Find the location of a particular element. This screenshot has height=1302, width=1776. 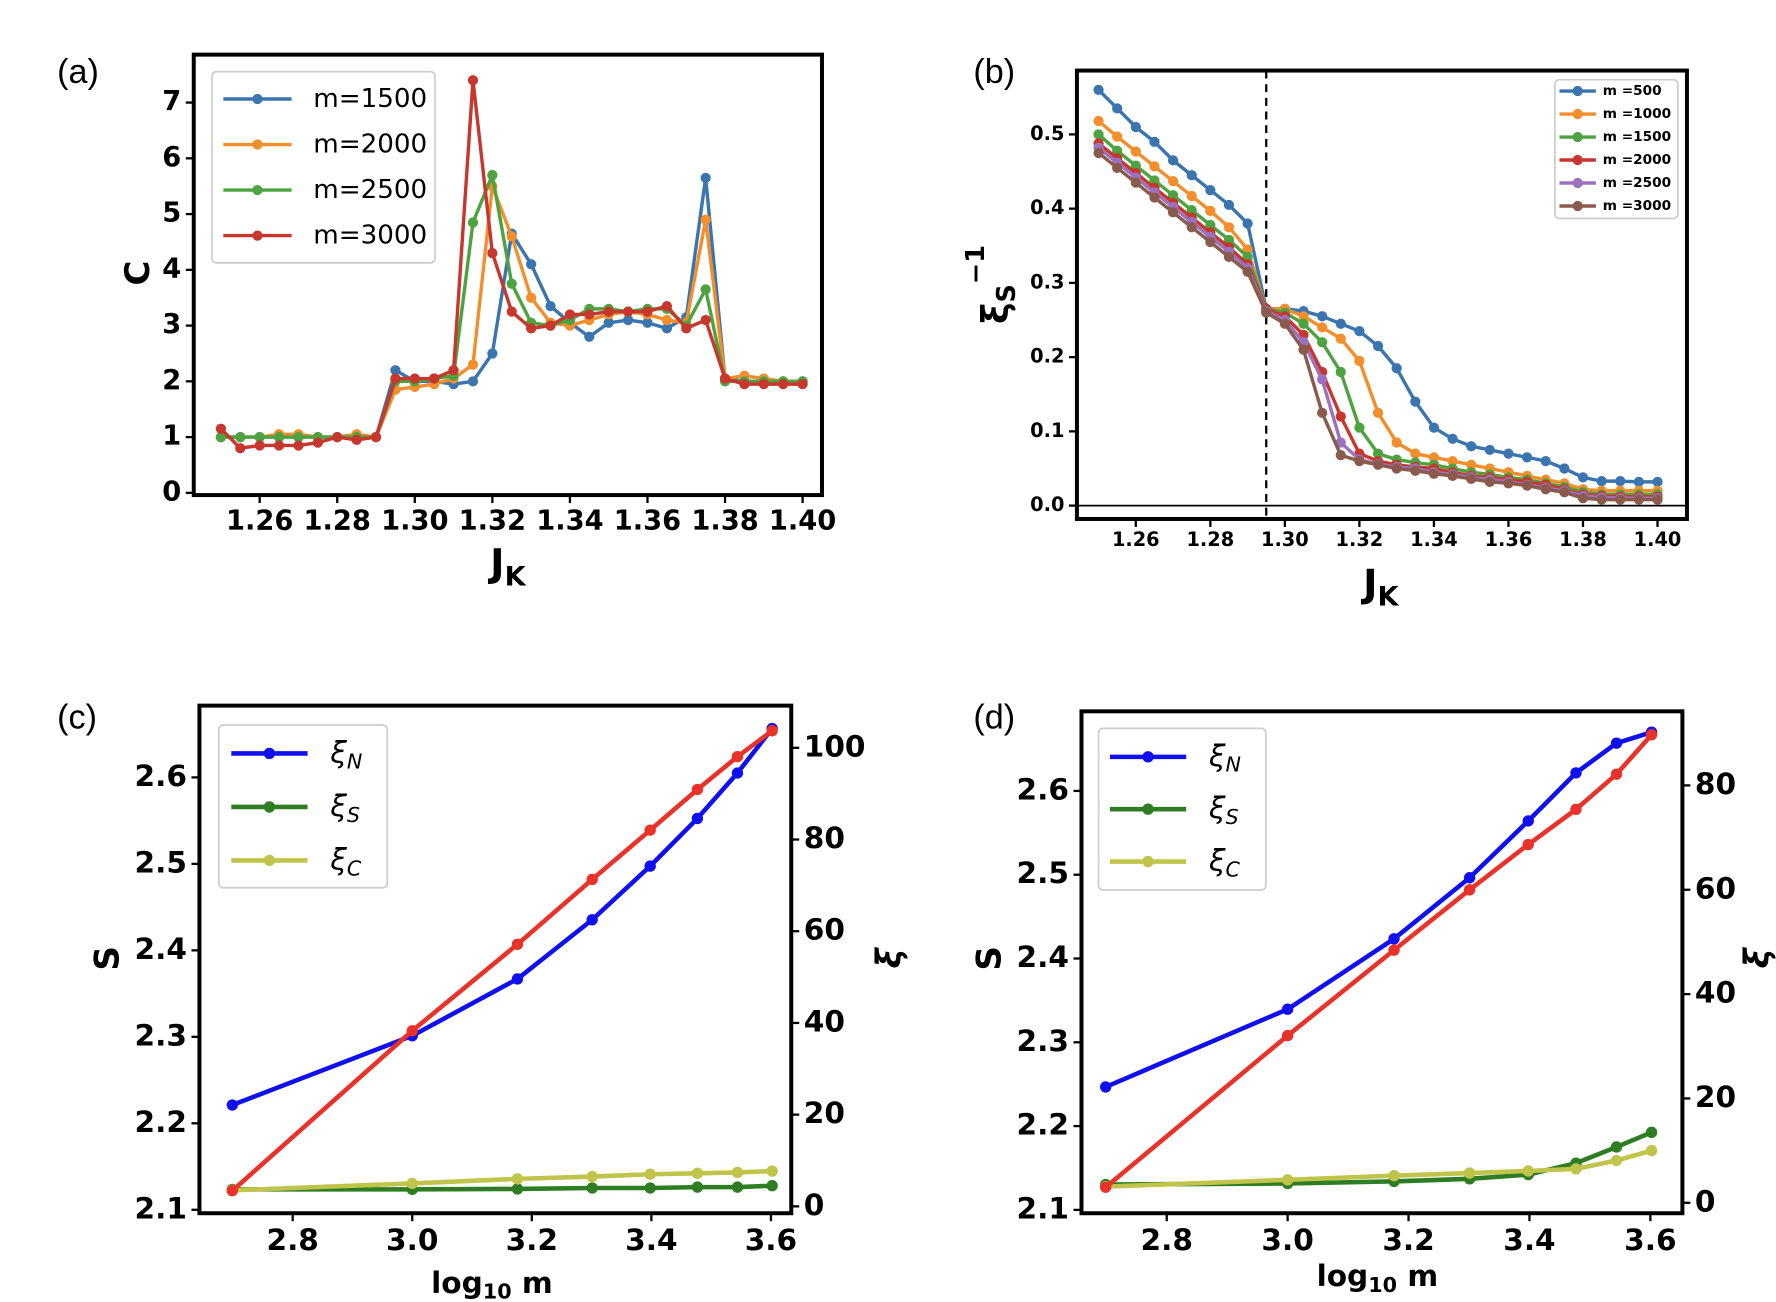

subscript: K is located at coordinates (516, 576).